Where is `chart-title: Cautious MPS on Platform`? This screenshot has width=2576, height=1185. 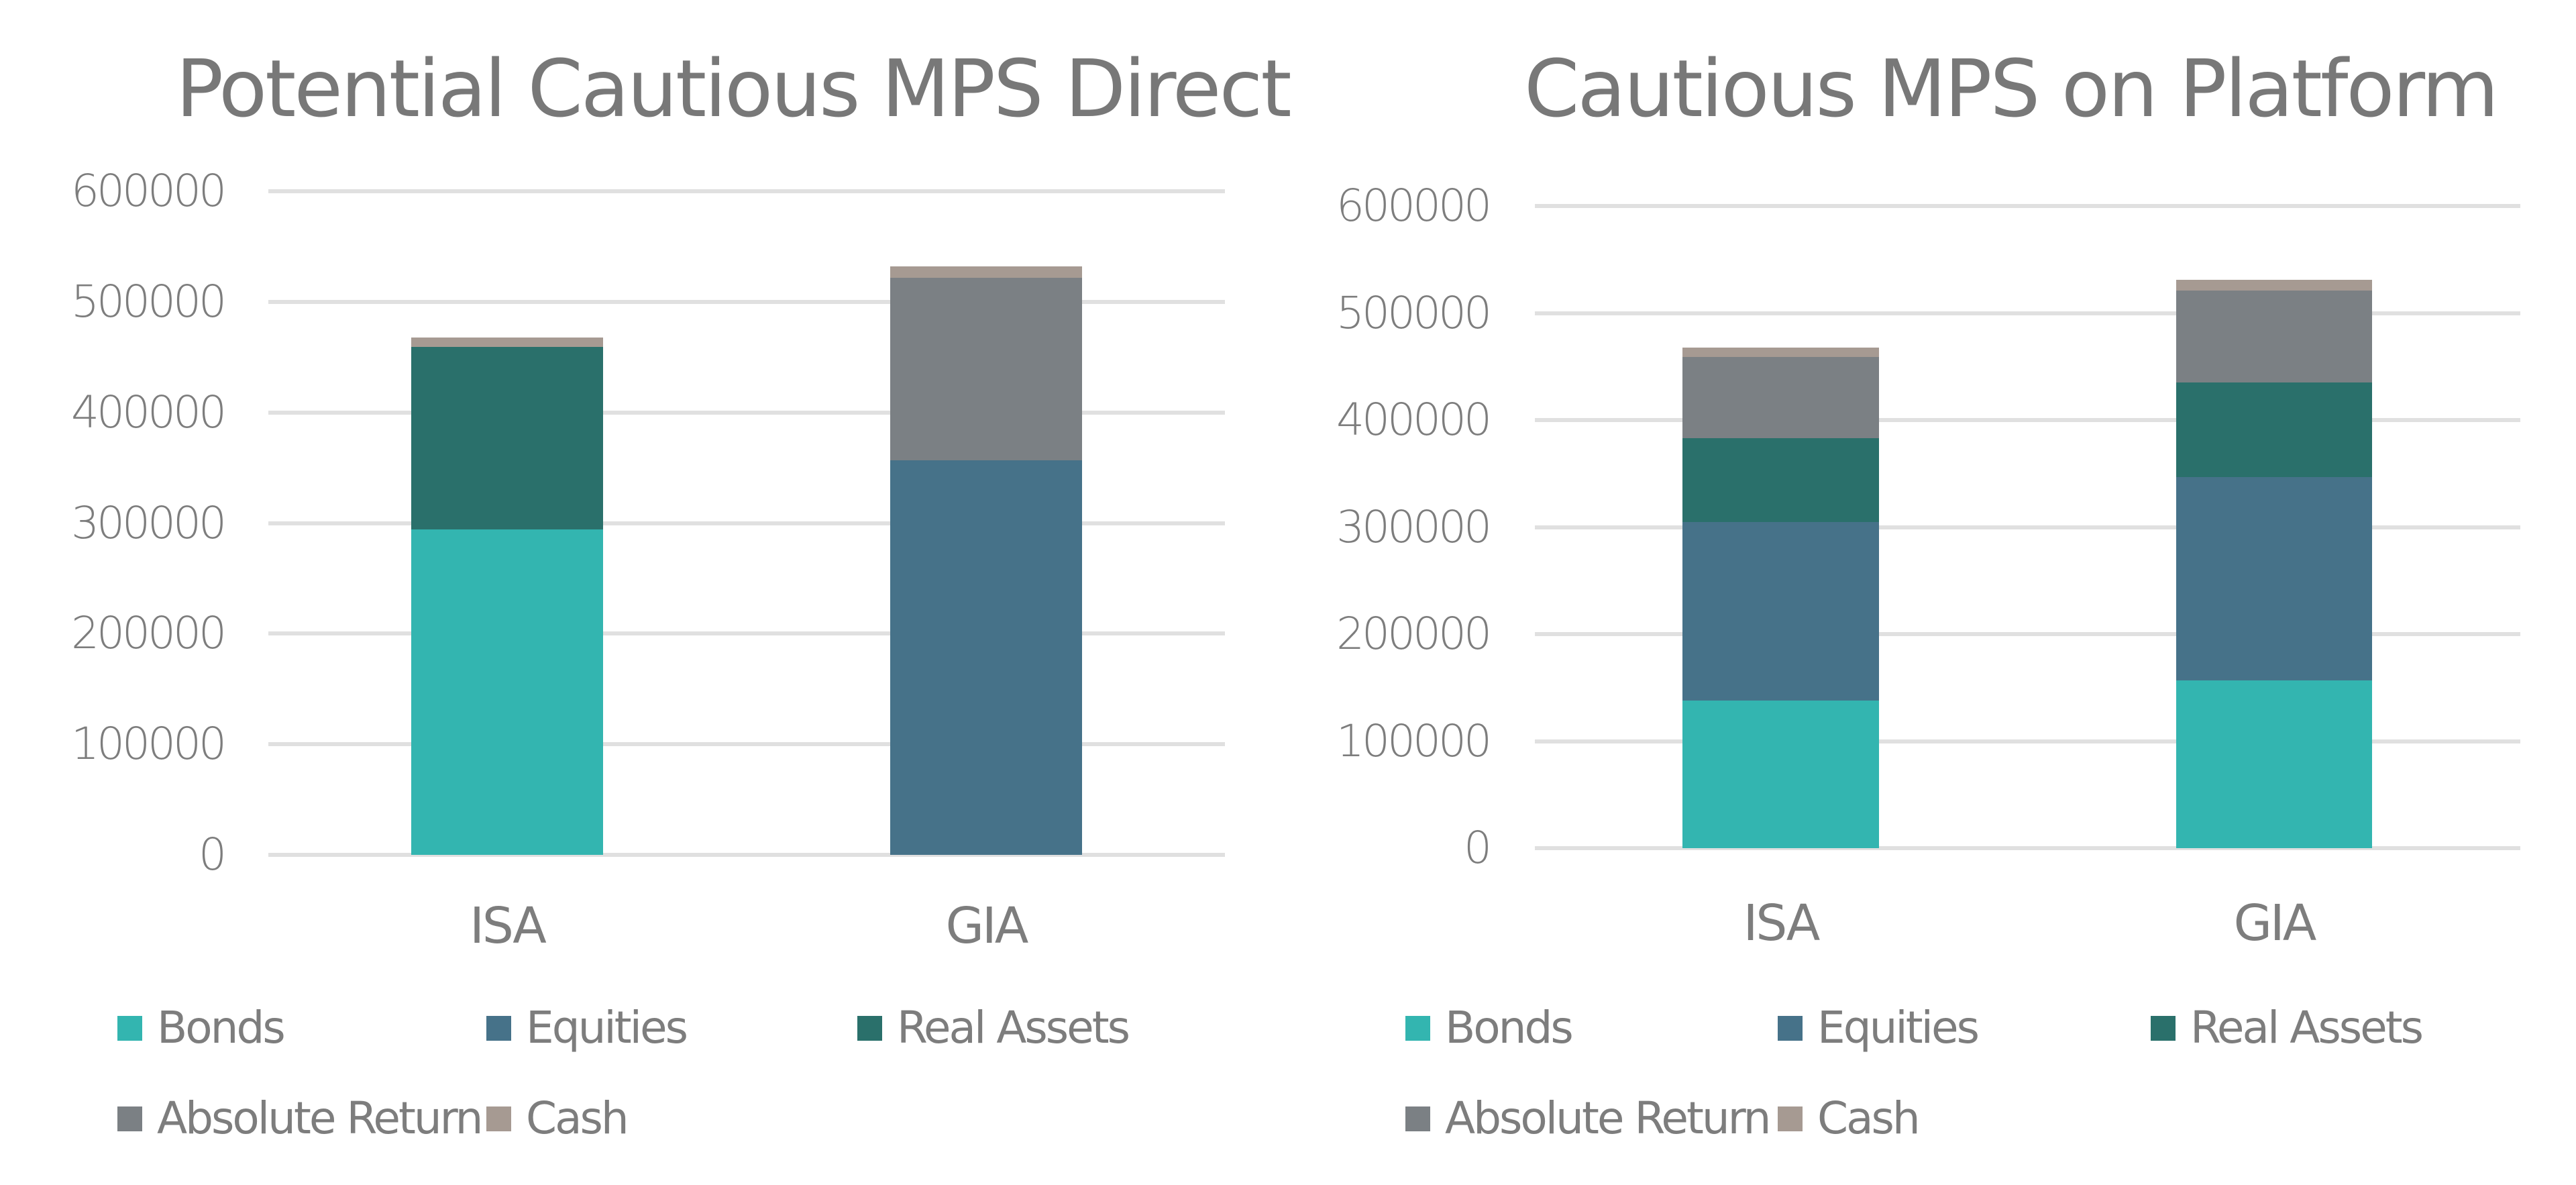 chart-title: Cautious MPS on Platform is located at coordinates (2011, 88).